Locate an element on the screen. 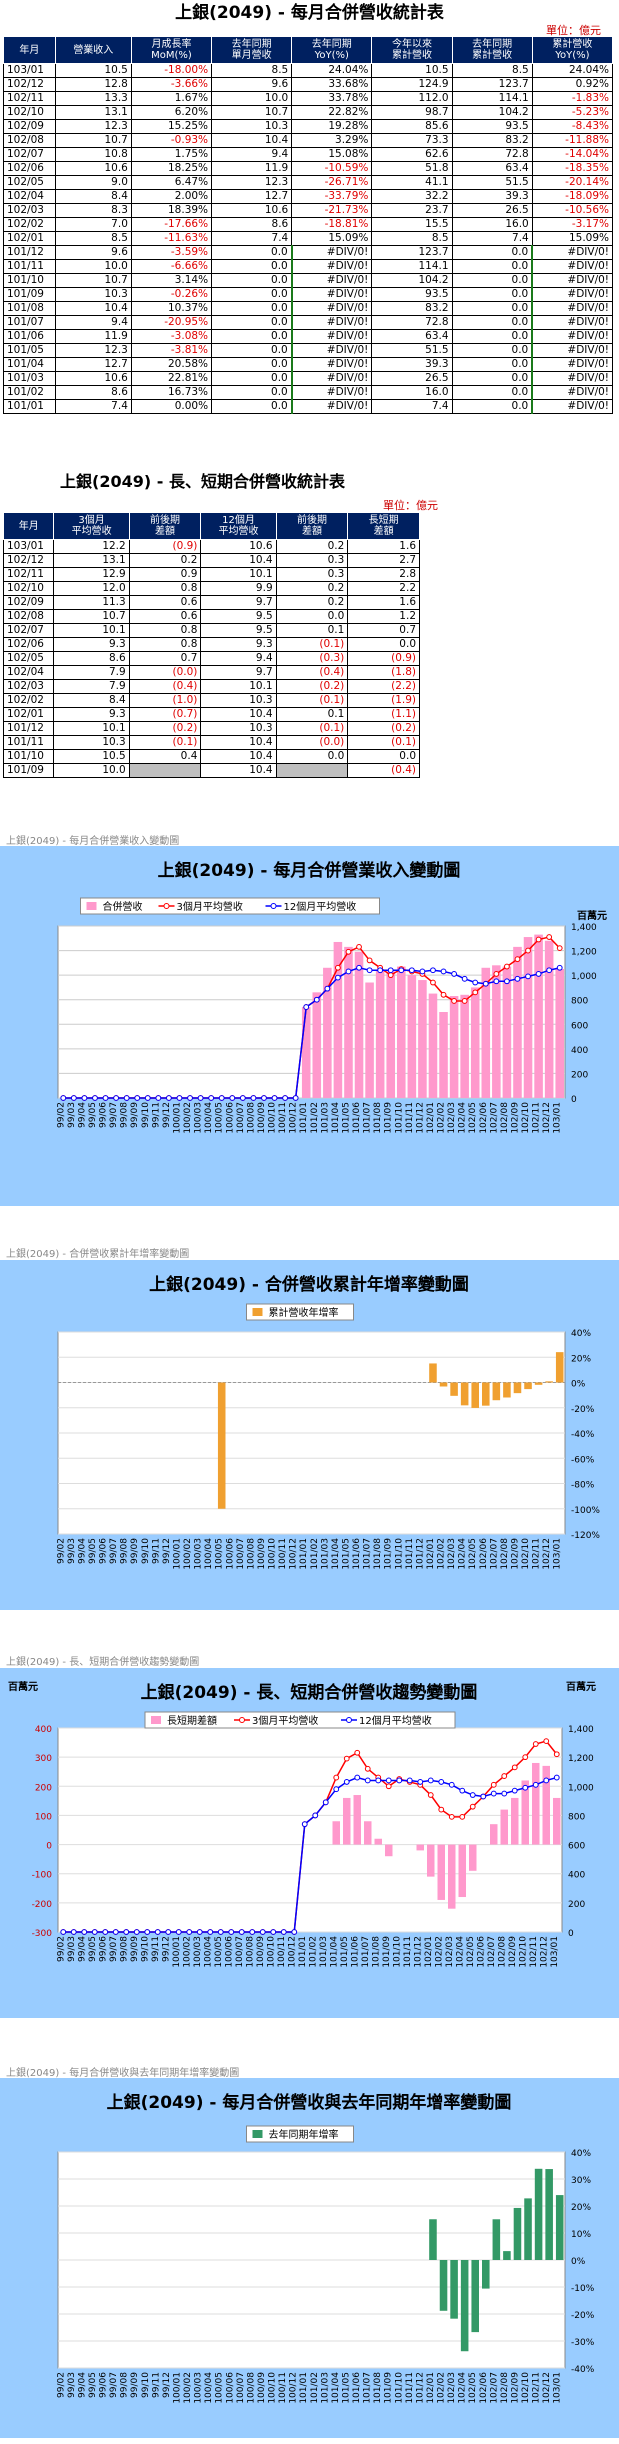  table1-row: 101/06 11.9 -3.08% 0.0 #DIV/0! 63.4 0.0 #DIV/0! is located at coordinates (308, 336).